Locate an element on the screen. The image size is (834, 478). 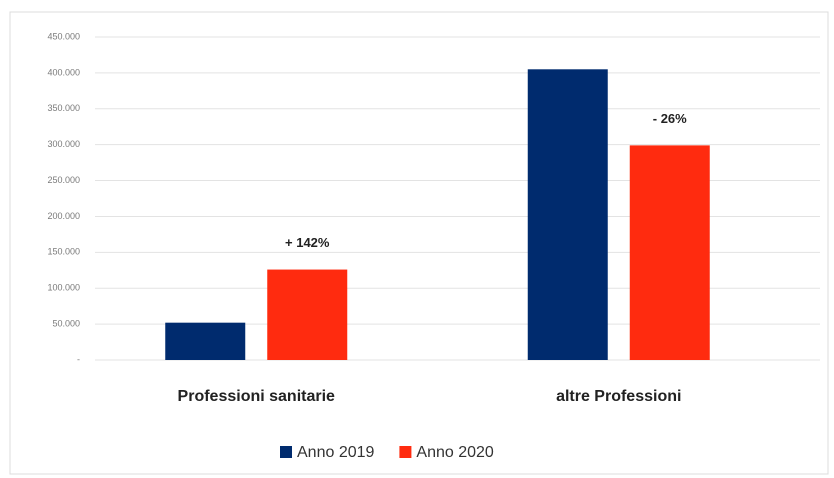
y-tick-label: 50.000 is located at coordinates (66, 323).